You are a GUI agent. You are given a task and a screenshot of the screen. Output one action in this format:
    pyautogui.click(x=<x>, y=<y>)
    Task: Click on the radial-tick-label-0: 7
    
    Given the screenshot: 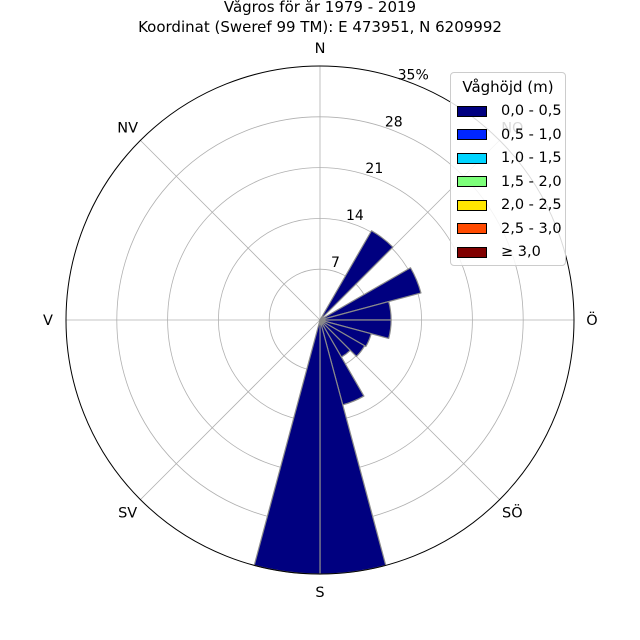 What is the action you would take?
    pyautogui.click(x=335, y=263)
    